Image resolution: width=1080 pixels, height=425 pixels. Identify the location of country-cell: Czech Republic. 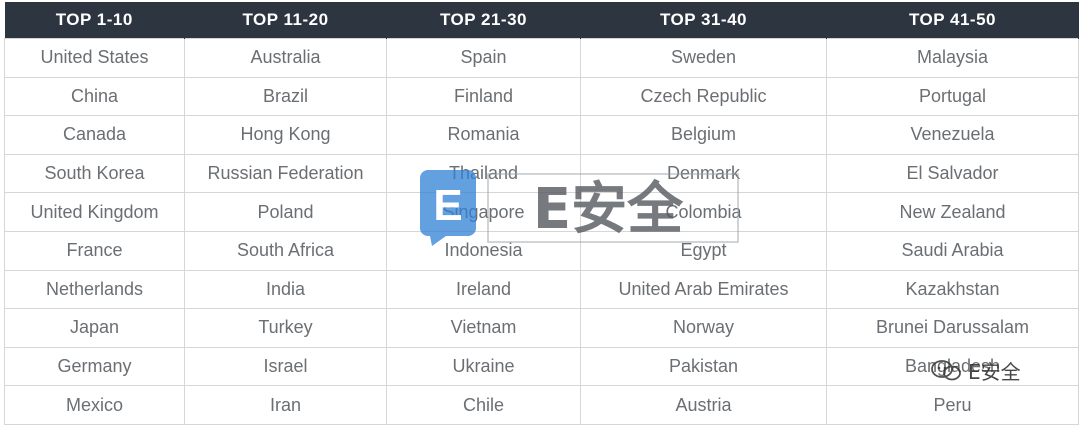
(703, 96).